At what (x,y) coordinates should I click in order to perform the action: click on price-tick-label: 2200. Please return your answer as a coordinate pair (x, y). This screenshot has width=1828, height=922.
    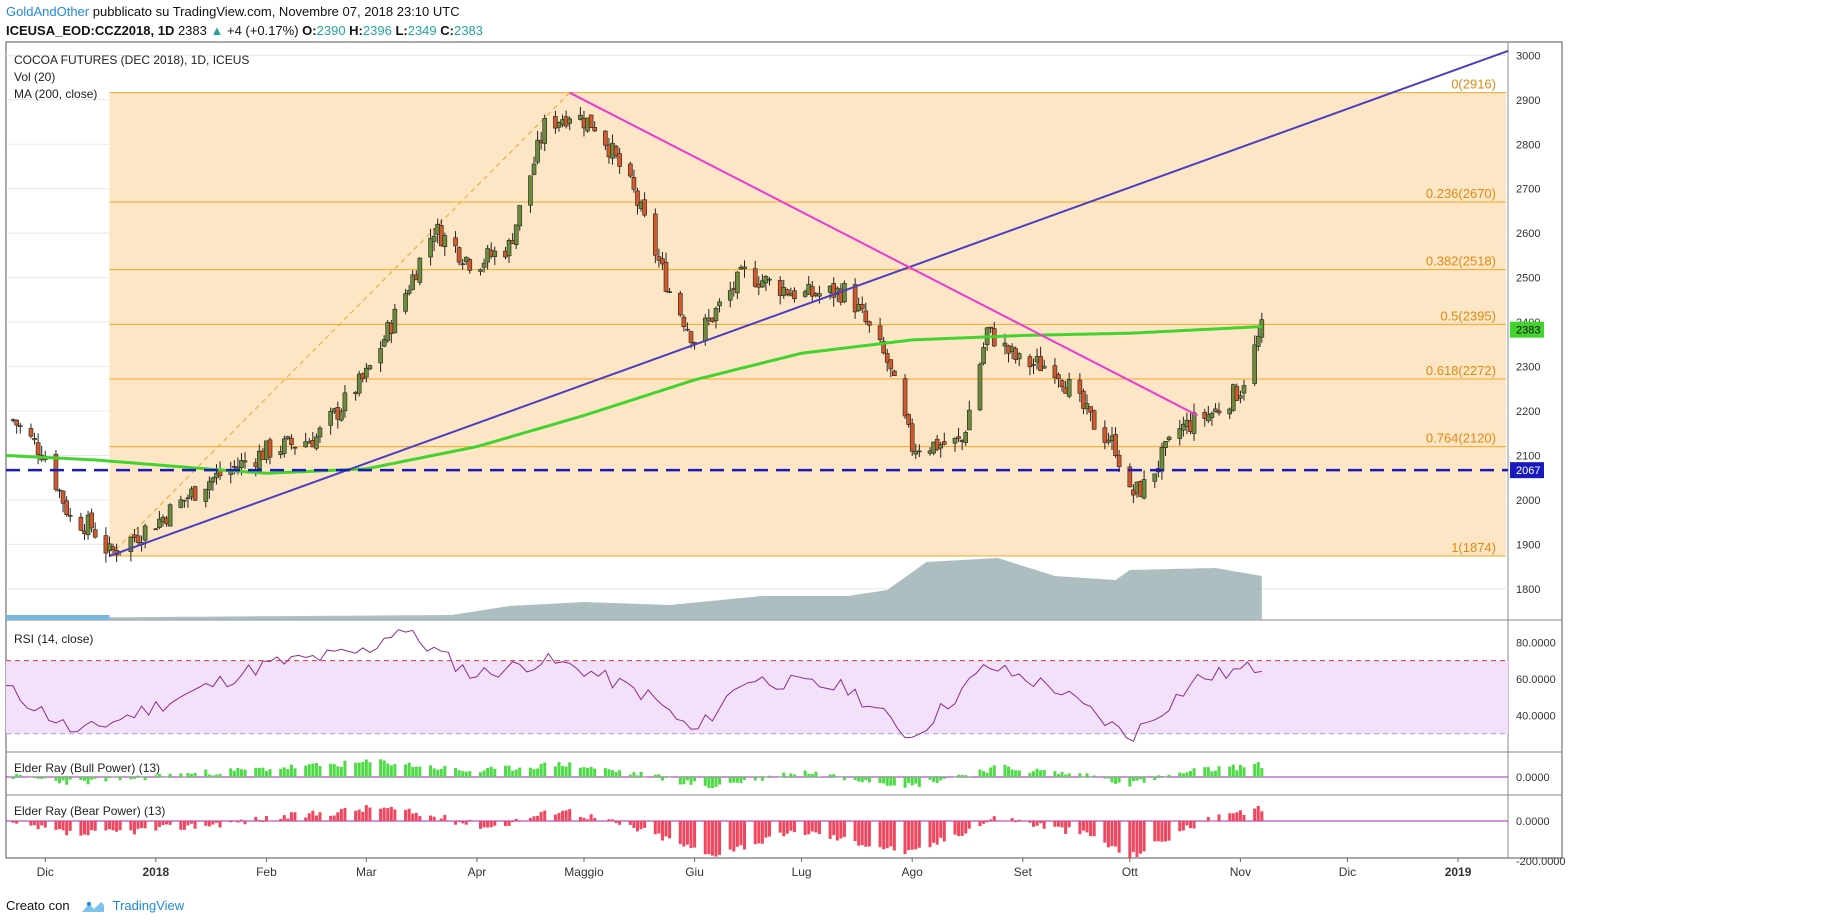
    Looking at the image, I should click on (1528, 412).